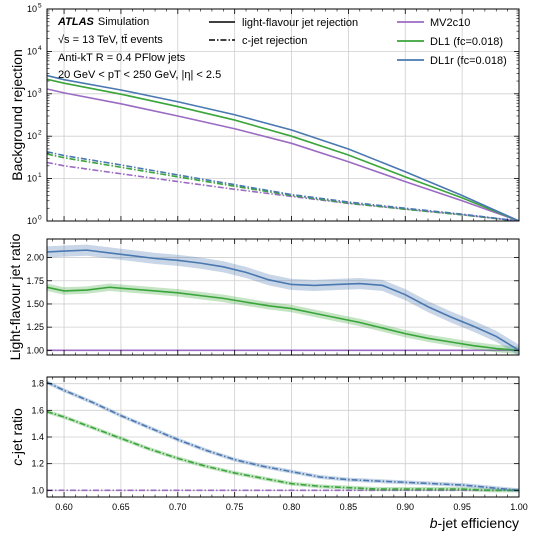 This screenshot has height=545, width=540. Describe the element at coordinates (434, 523) in the screenshot. I see `x-axis-label-italic: b` at that location.